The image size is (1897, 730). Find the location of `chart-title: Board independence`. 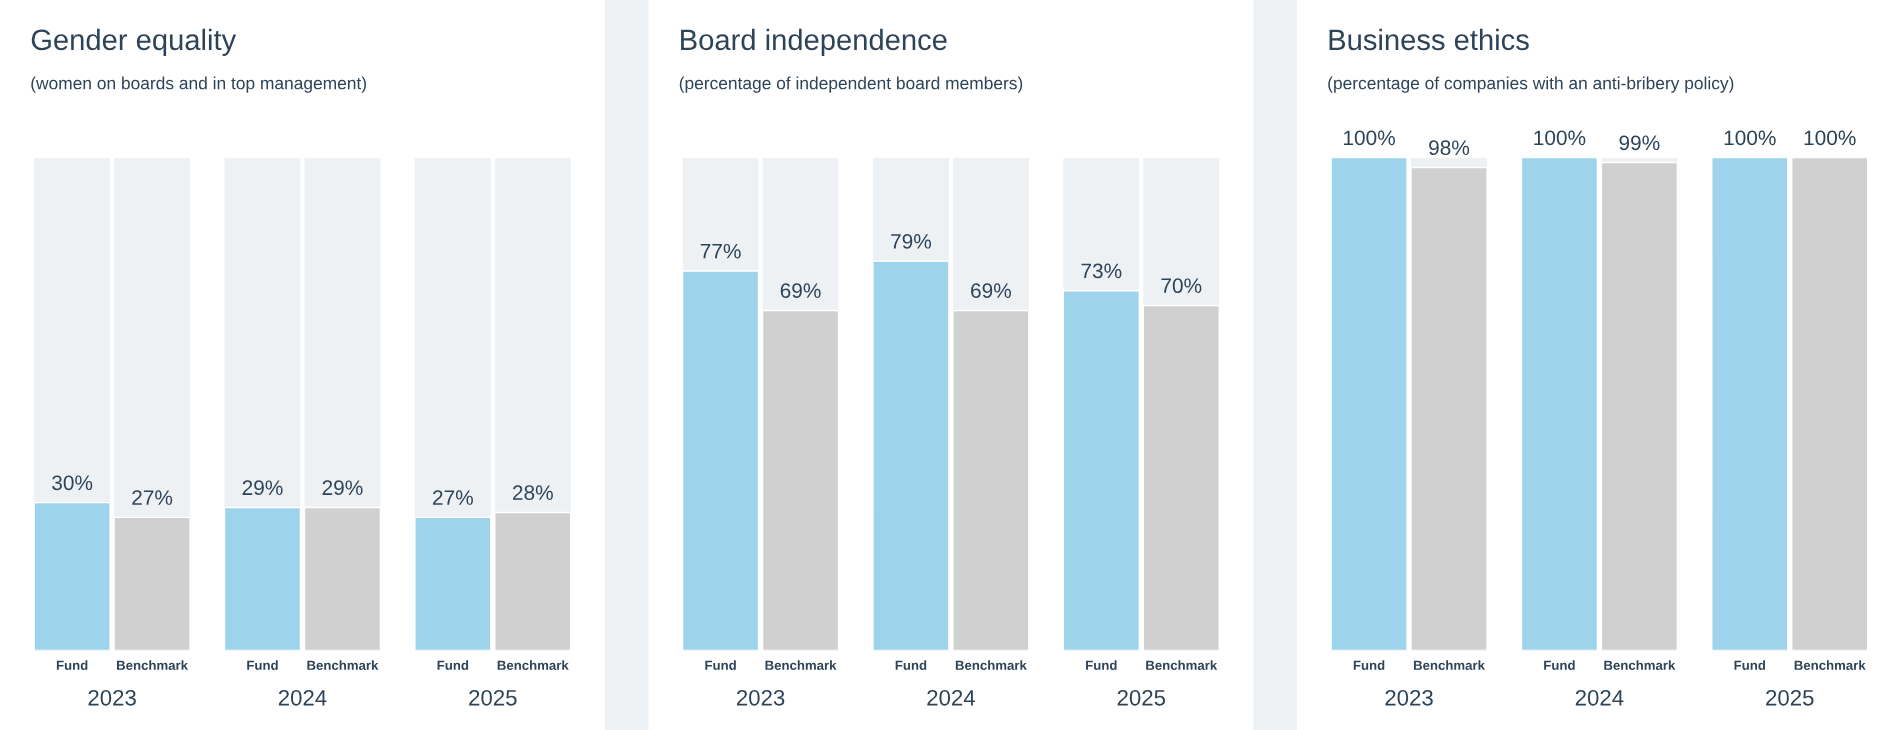

chart-title: Board independence is located at coordinates (814, 42).